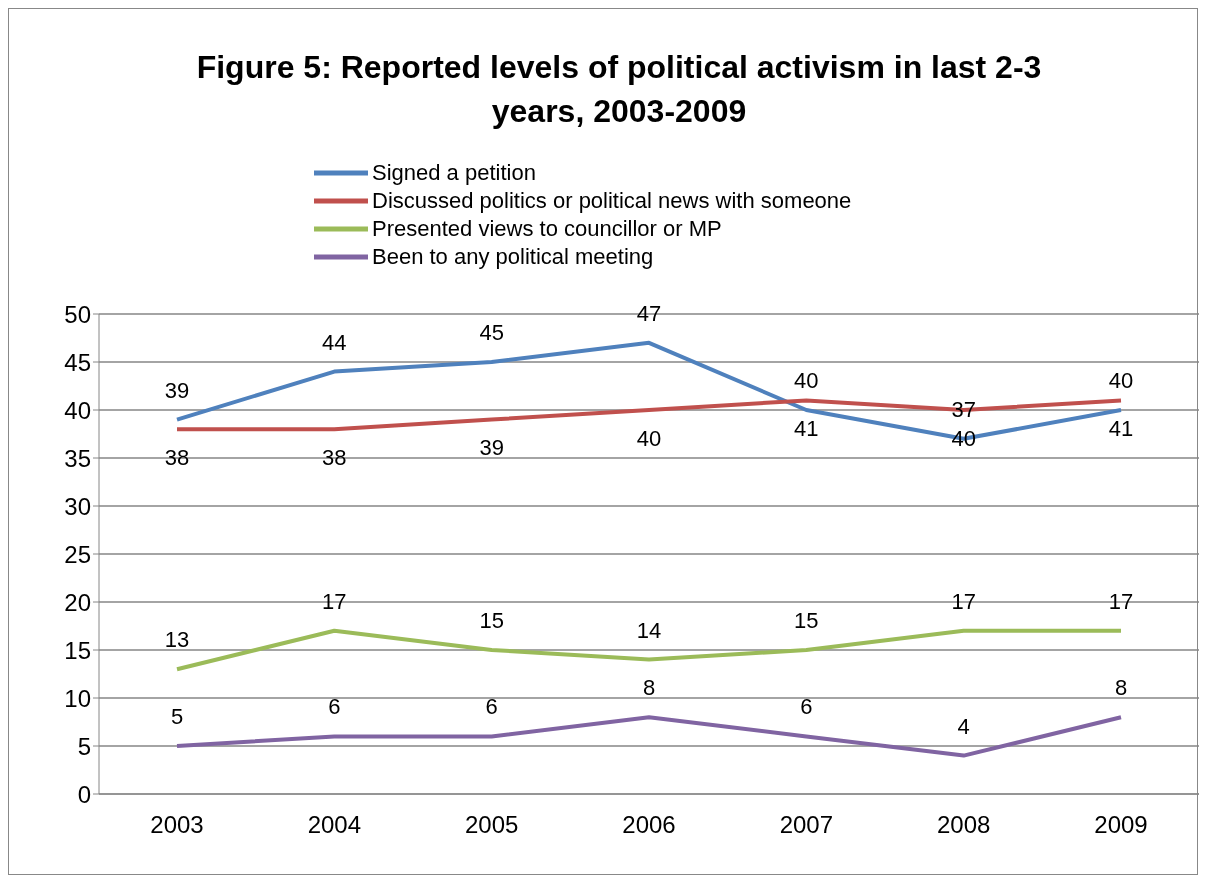 This screenshot has height=885, width=1208. Describe the element at coordinates (77, 410) in the screenshot. I see `y-tick-label: 40` at that location.